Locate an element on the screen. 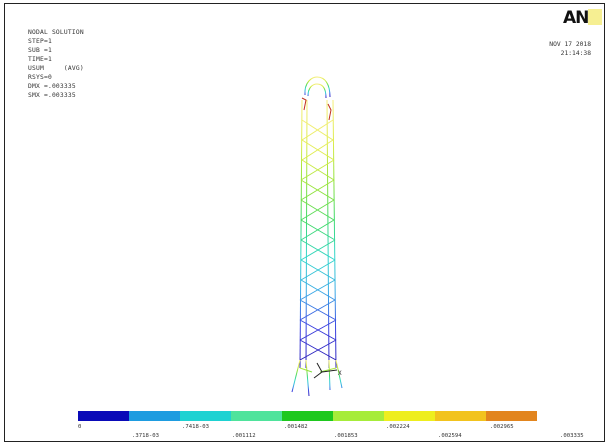  legend-label-t2: .002224 is located at coordinates (398, 427).